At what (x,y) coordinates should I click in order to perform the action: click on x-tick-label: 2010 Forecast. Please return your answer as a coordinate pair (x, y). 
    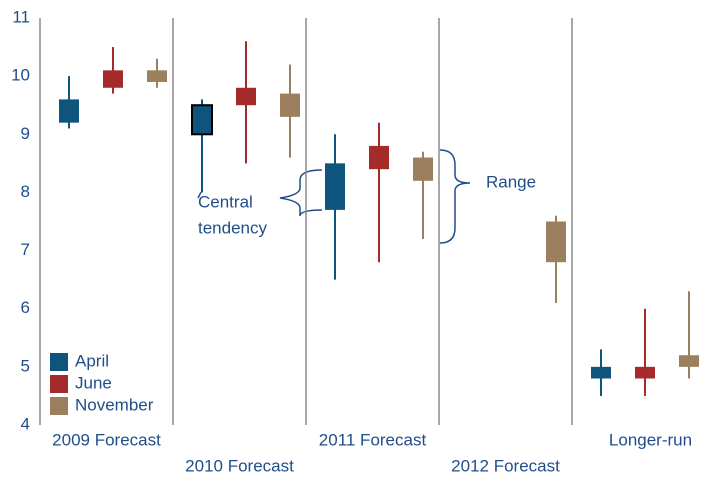
    Looking at the image, I should click on (239, 465).